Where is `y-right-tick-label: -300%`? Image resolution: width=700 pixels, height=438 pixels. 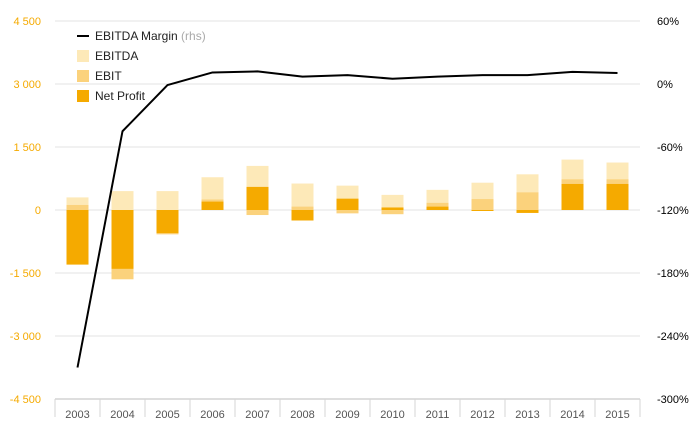
y-right-tick-label: -300% is located at coordinates (673, 400).